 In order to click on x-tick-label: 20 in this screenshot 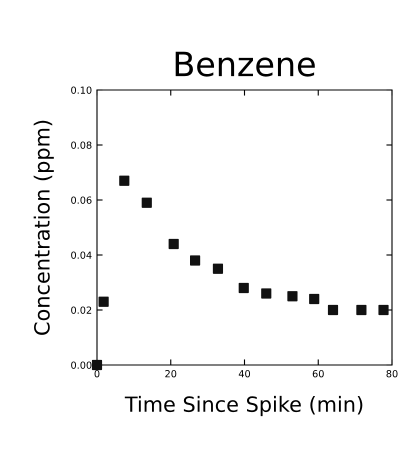, I will do `click(170, 374)`.